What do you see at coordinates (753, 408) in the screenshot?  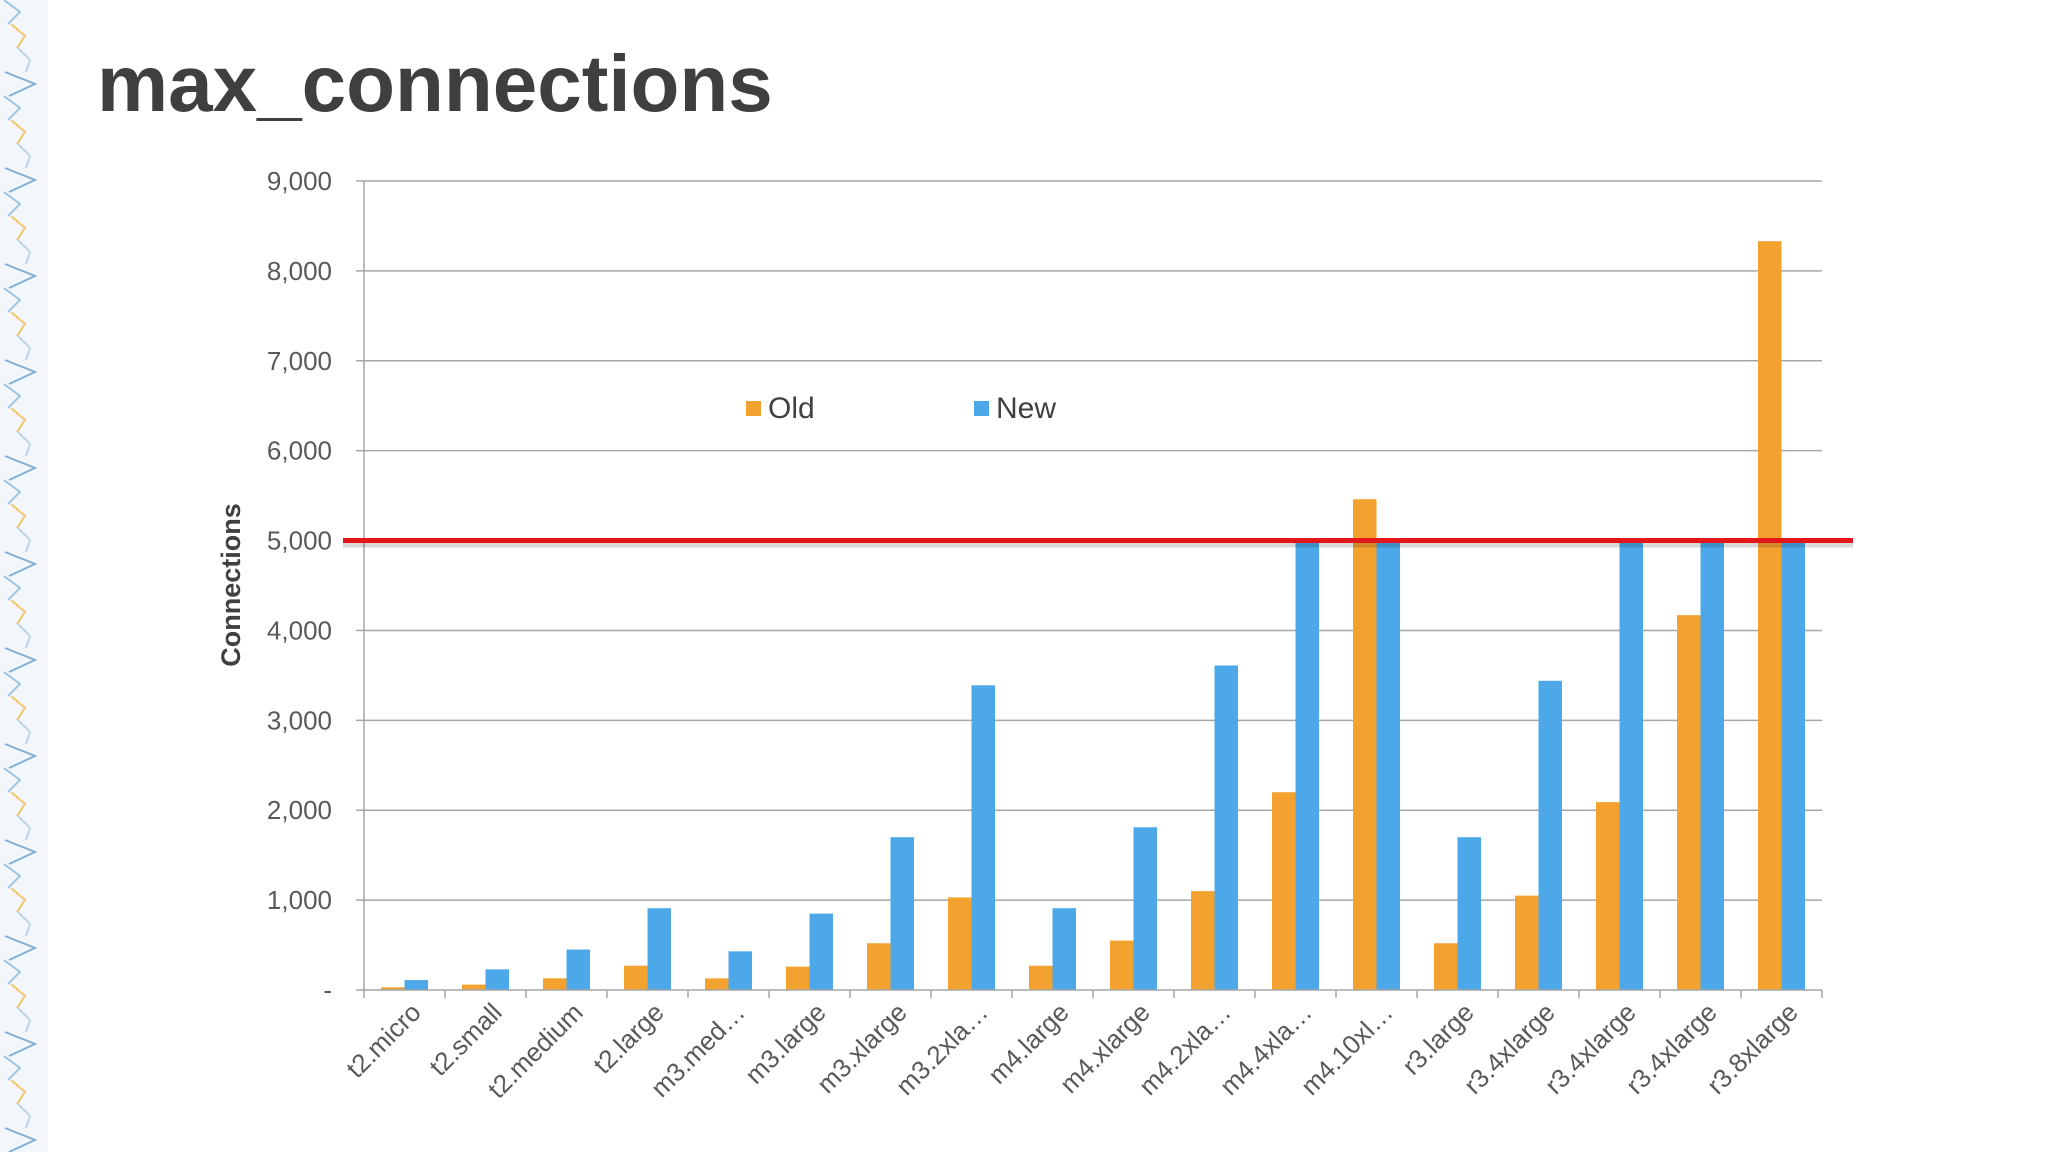 I see `legend-swatch-old` at bounding box center [753, 408].